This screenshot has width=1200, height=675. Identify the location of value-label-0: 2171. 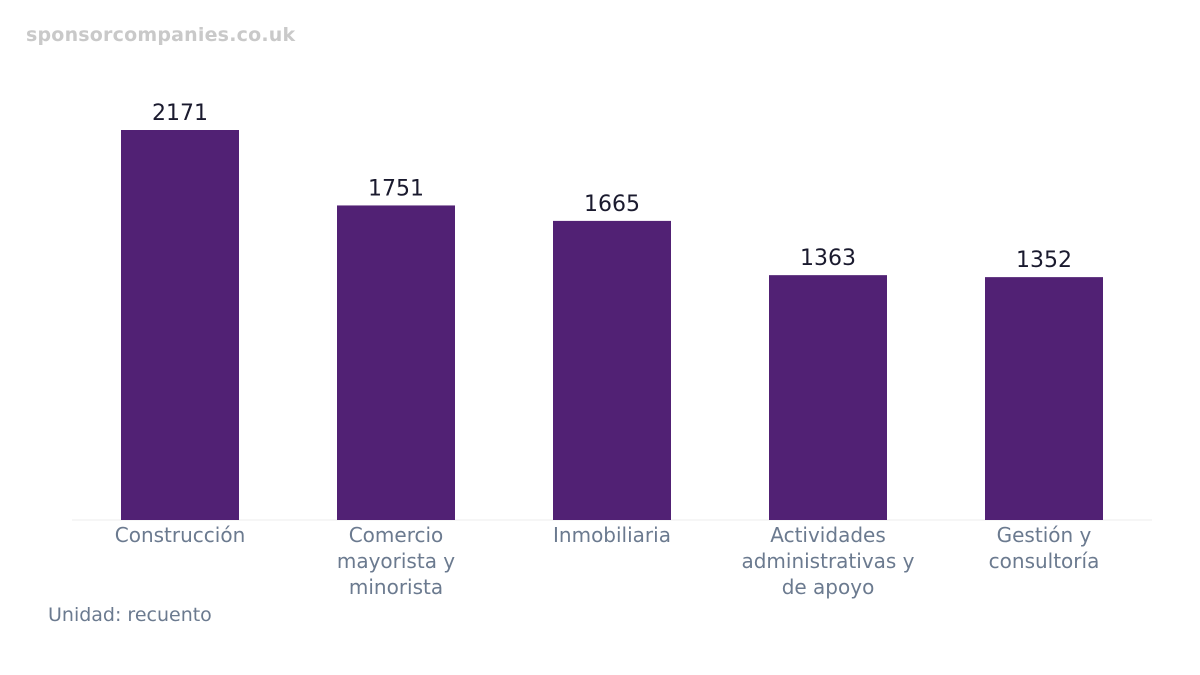
(180, 113).